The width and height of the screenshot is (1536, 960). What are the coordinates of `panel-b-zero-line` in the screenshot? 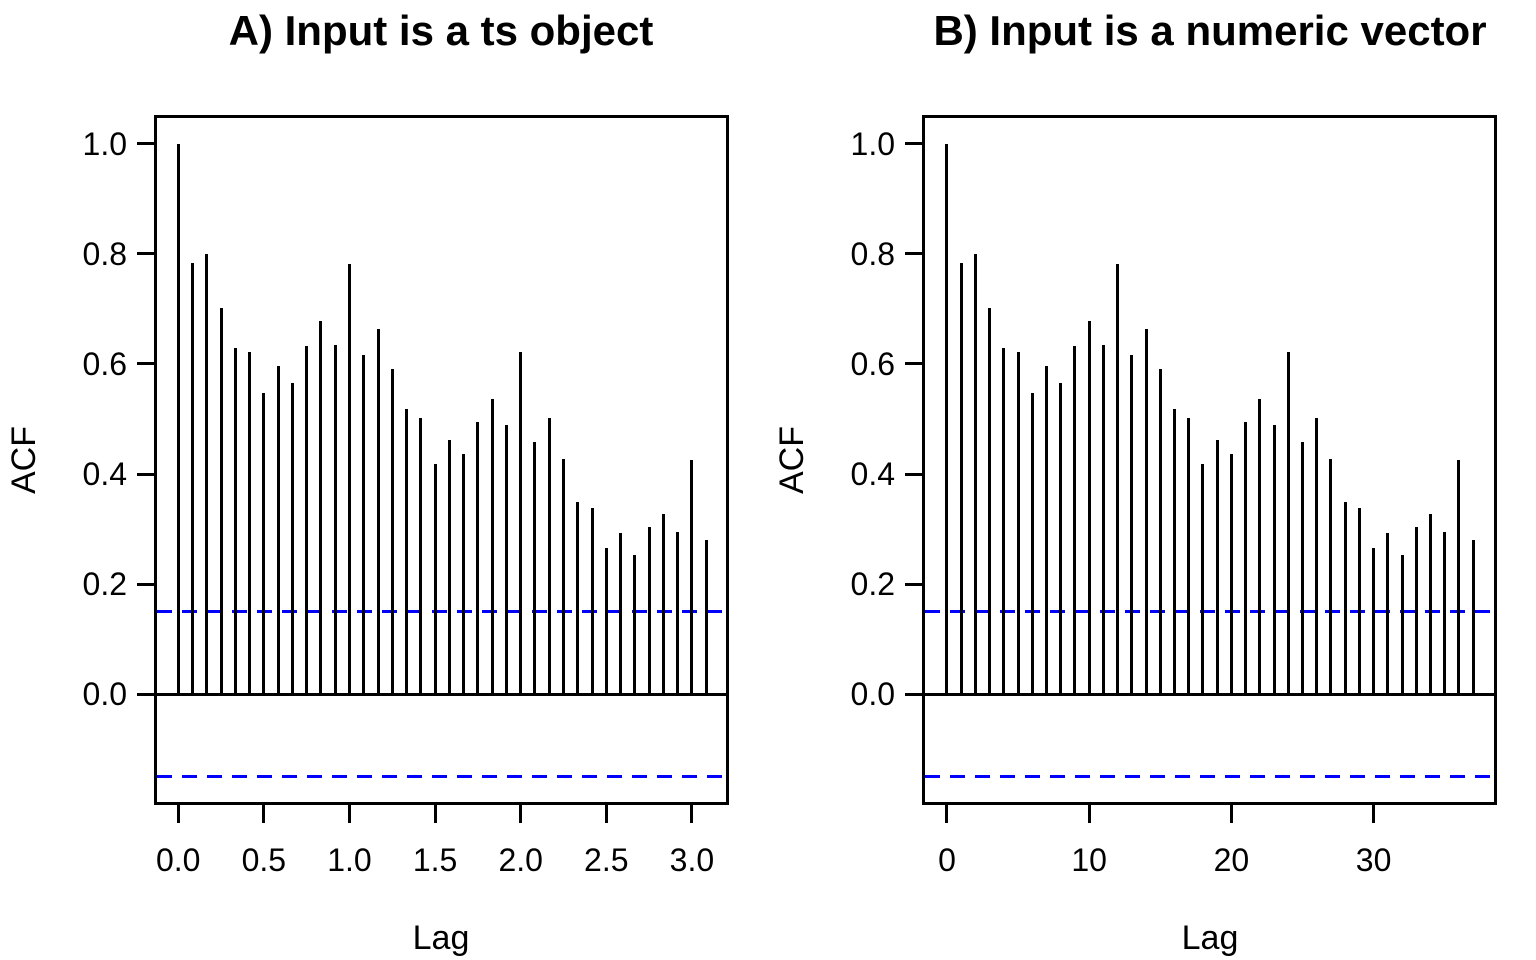 It's located at (1209, 694).